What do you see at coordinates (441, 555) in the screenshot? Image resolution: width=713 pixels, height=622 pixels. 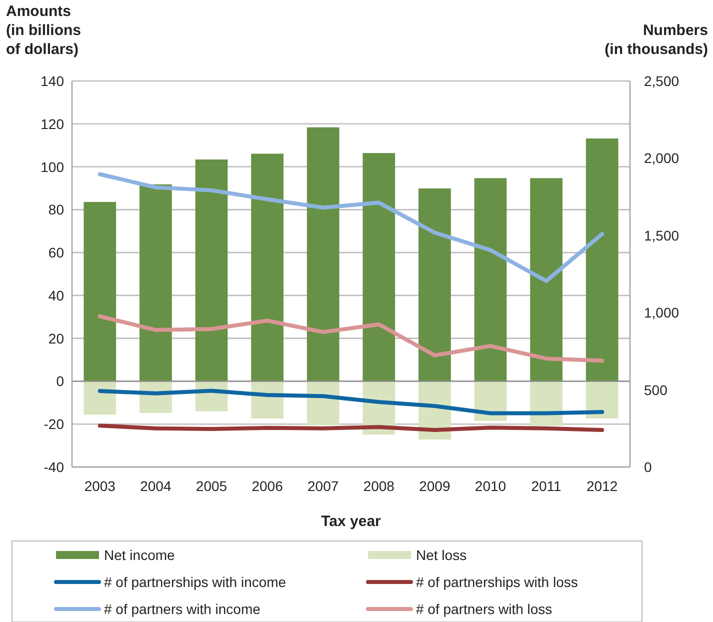 I see `legend-label: Net loss` at bounding box center [441, 555].